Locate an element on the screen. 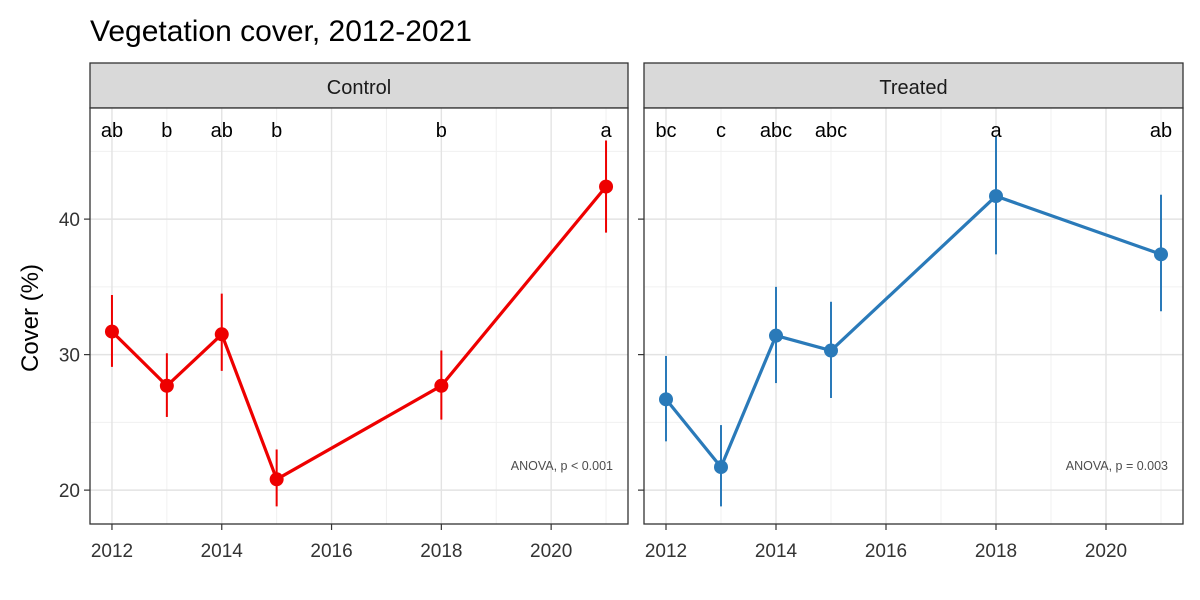  y-axis-title: Cover (%) is located at coordinates (30, 318).